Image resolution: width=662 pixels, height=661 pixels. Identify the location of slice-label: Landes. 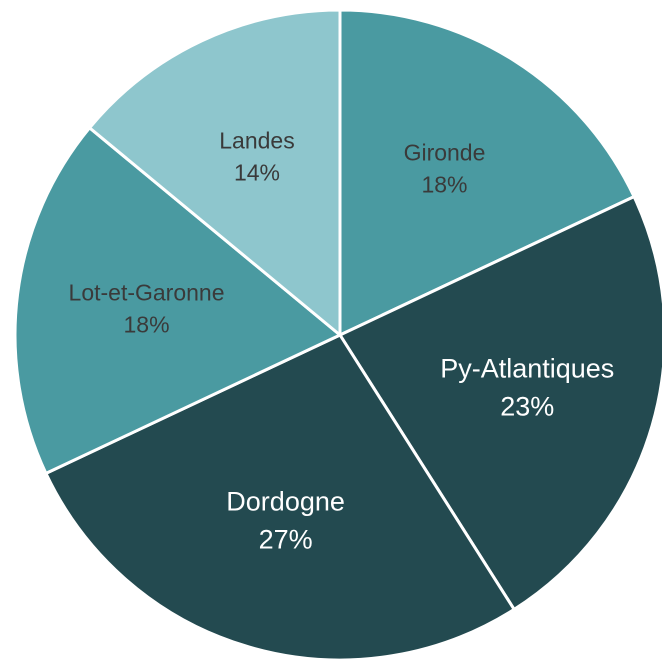
(256, 141).